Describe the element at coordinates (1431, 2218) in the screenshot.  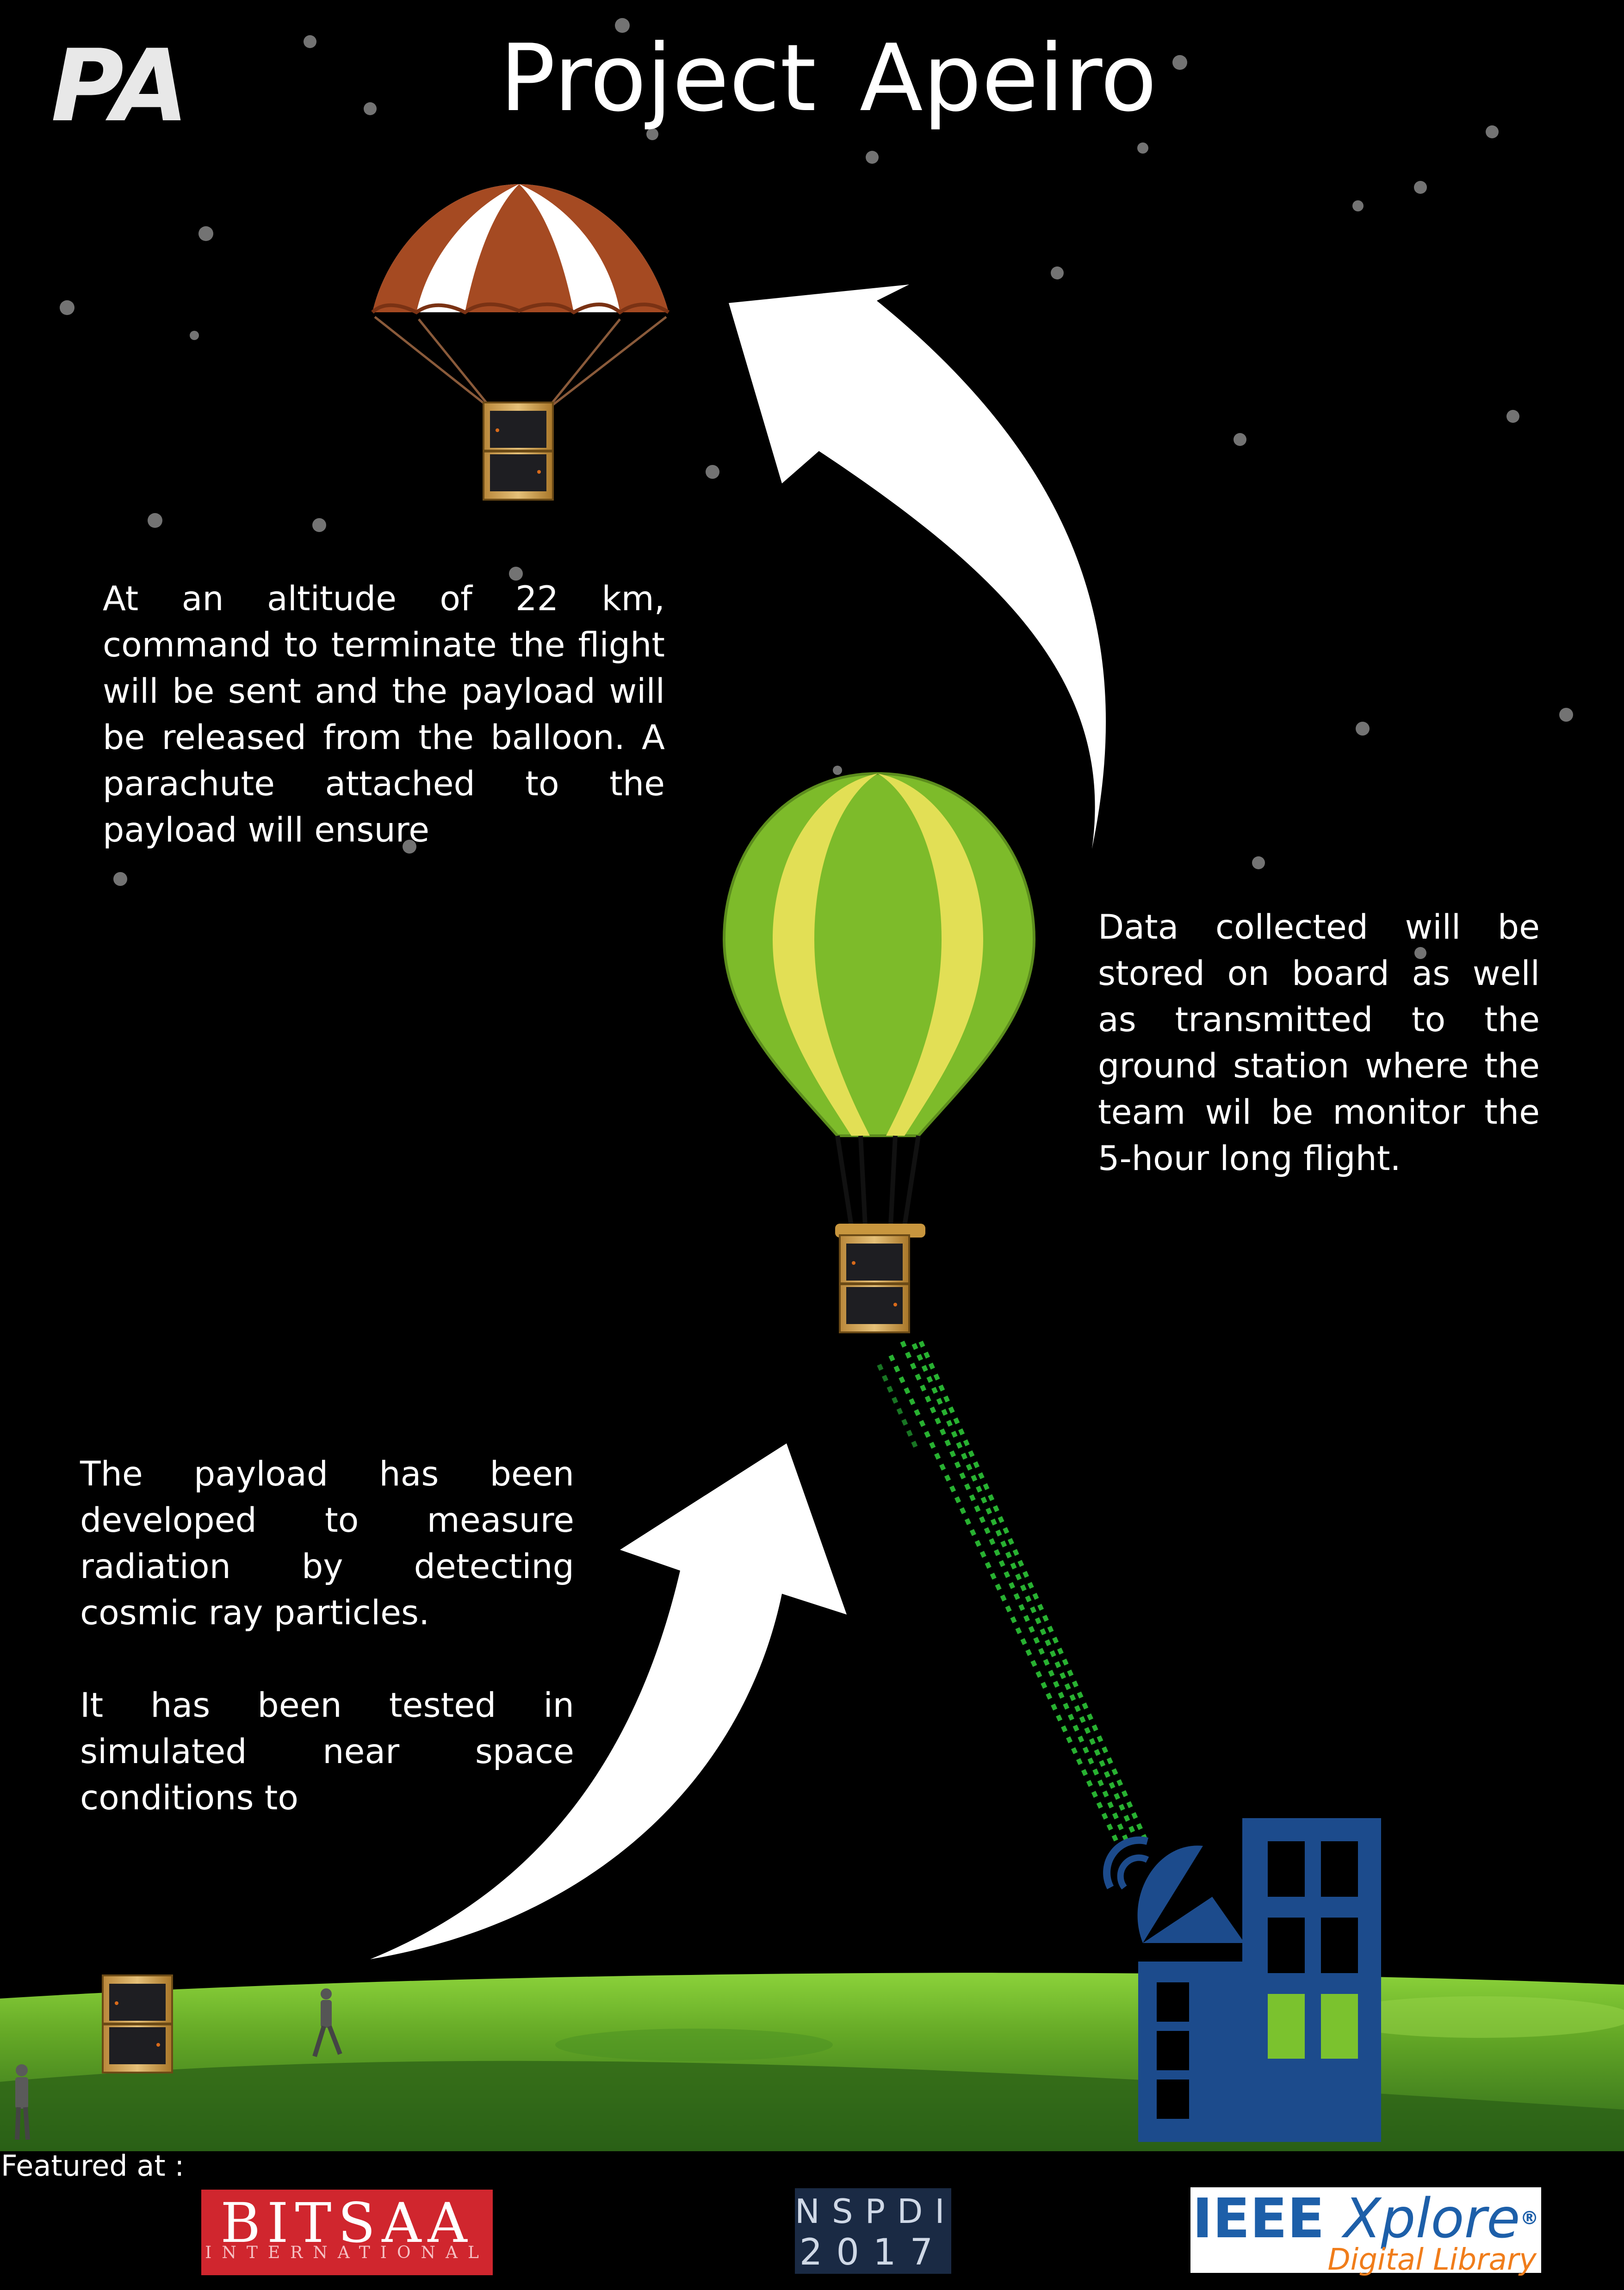
I see `ieee-product: Xplore` at that location.